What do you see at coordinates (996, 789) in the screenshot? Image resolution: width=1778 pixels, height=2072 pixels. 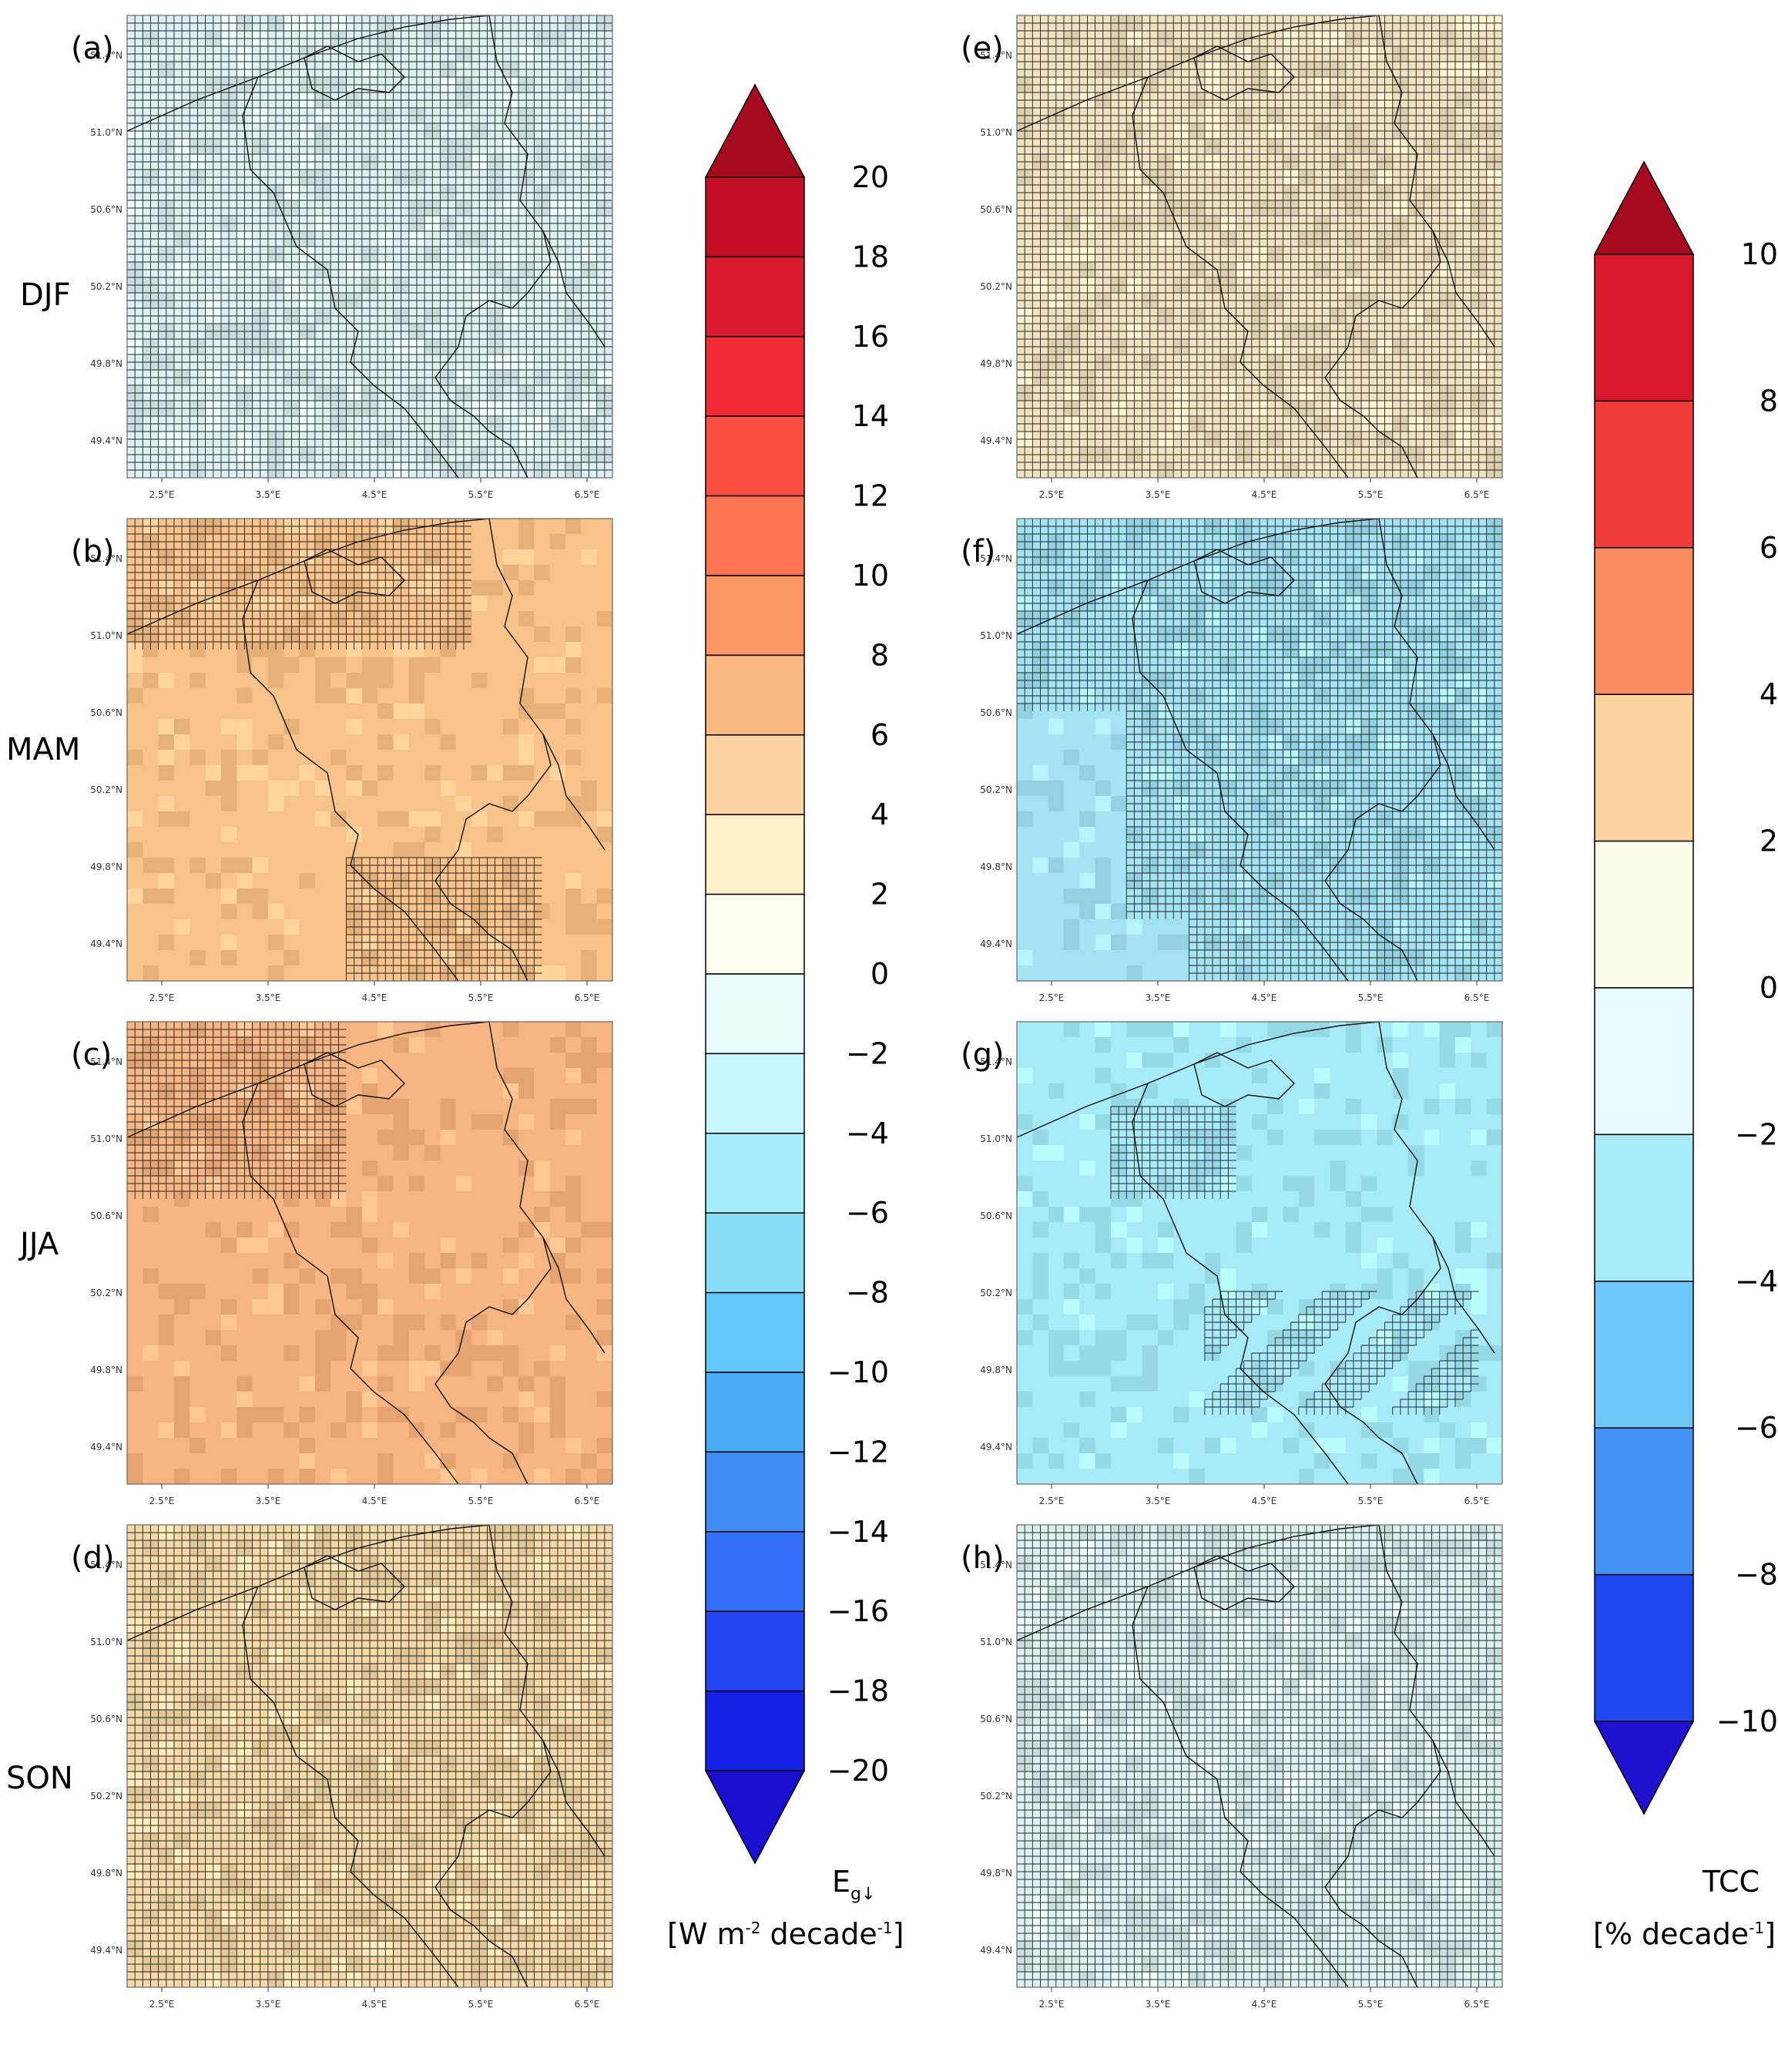 I see `y-tick-label: 50.2°N` at bounding box center [996, 789].